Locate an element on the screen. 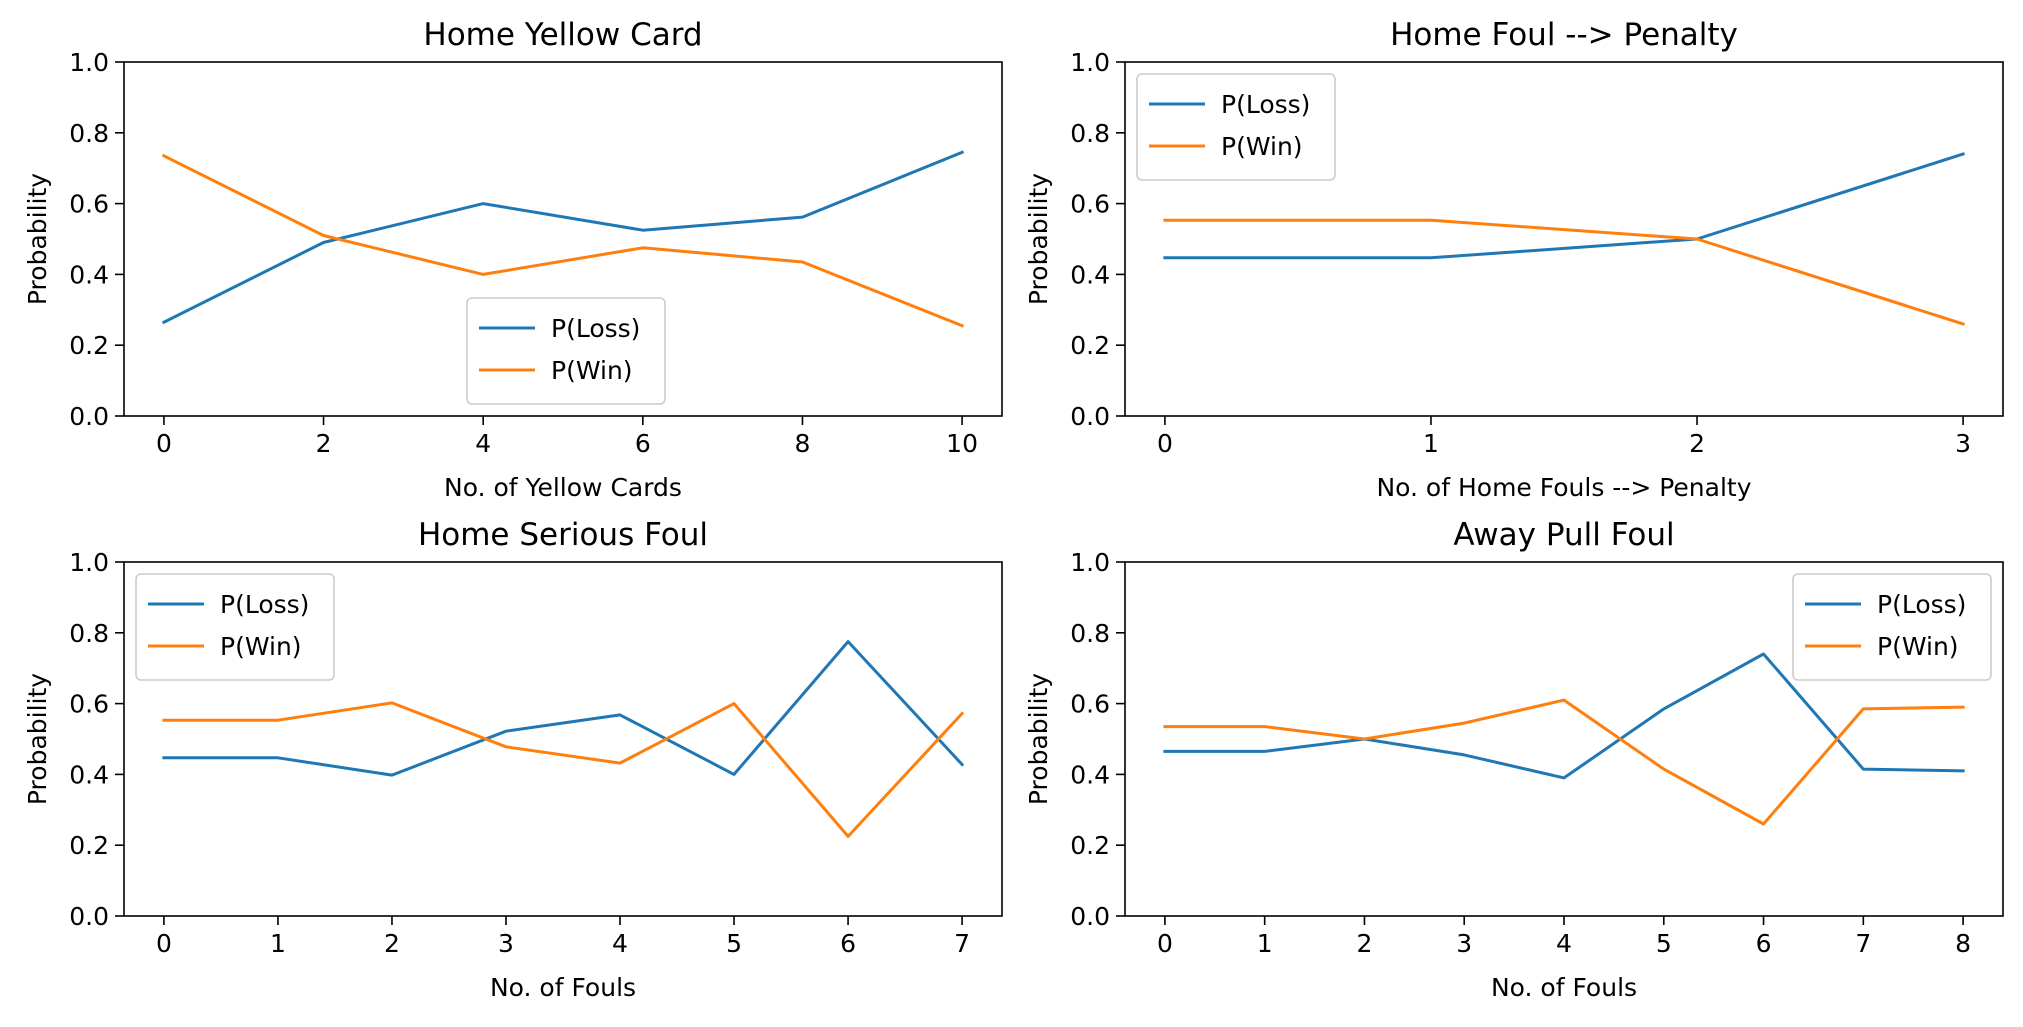 This screenshot has height=1027, width=2023. x-axis-label: No. of Yellow Cards is located at coordinates (563, 487).